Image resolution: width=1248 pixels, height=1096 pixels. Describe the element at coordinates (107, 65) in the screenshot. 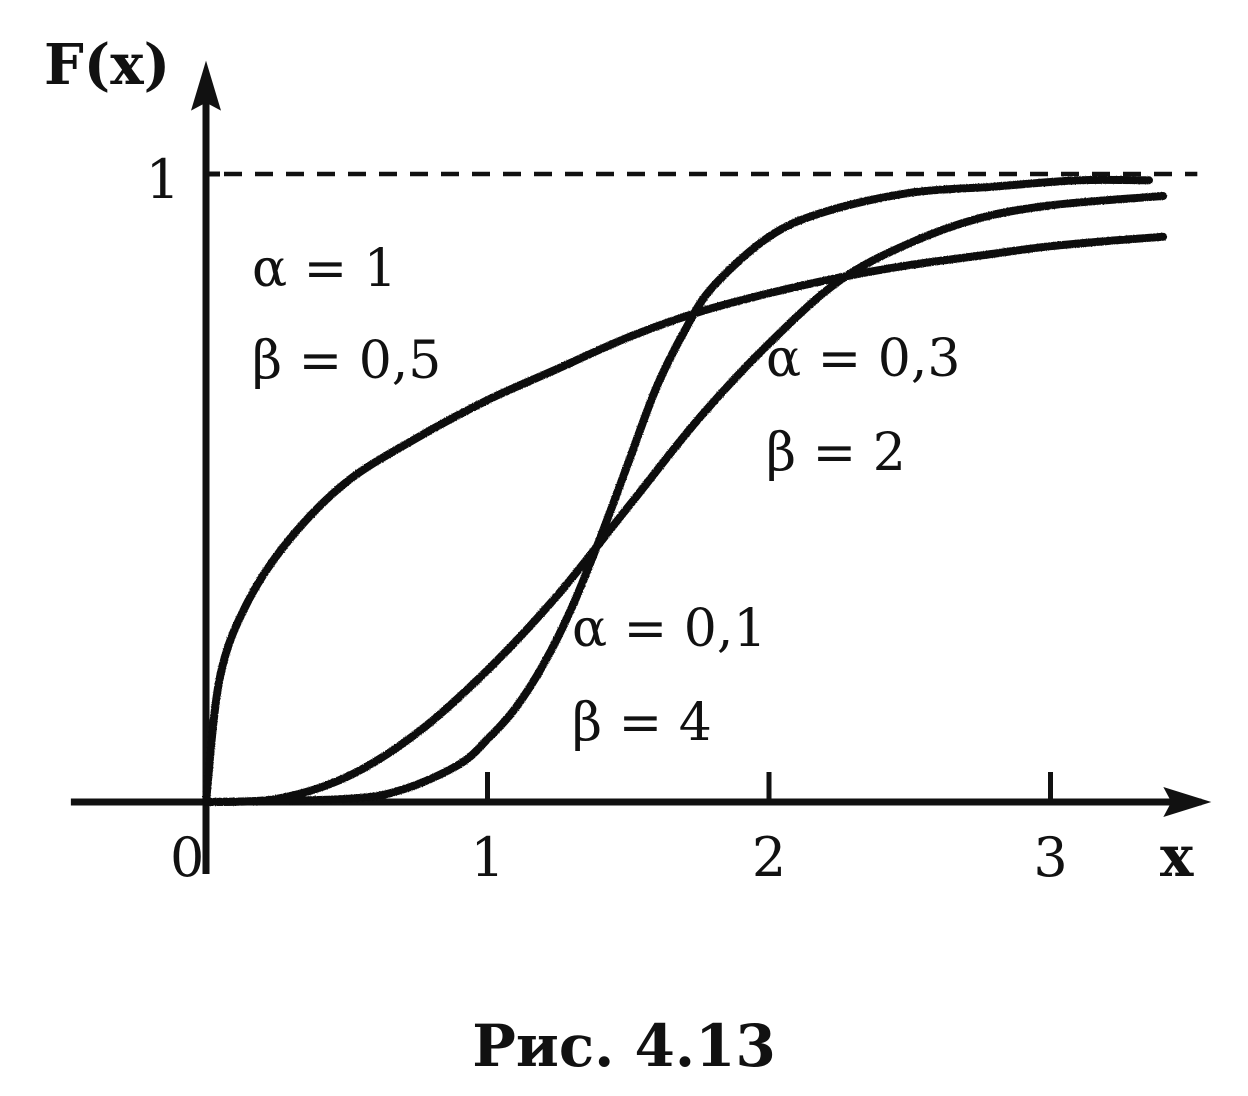

I see `y-axis-label: F(x)` at that location.